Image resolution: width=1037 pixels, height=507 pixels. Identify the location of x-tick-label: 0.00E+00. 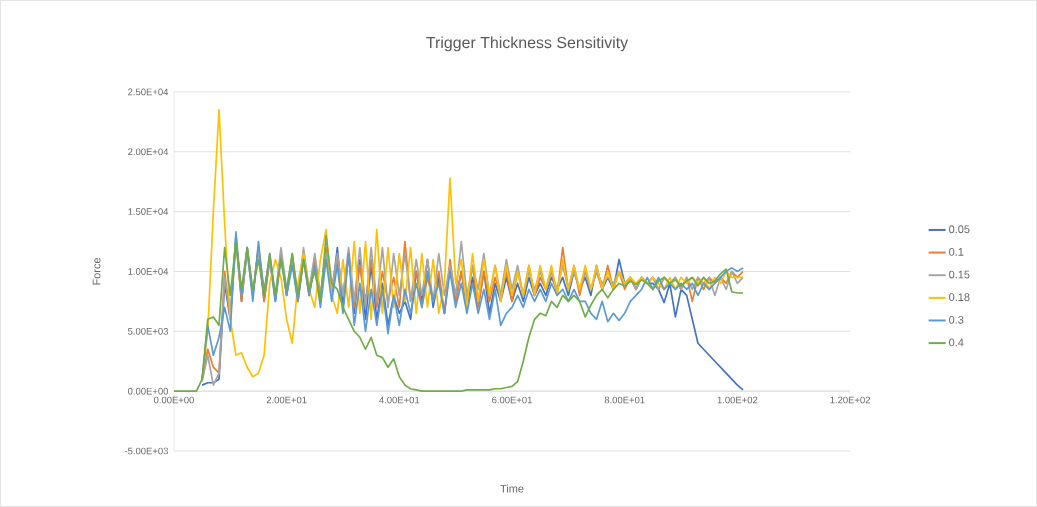
(173, 400).